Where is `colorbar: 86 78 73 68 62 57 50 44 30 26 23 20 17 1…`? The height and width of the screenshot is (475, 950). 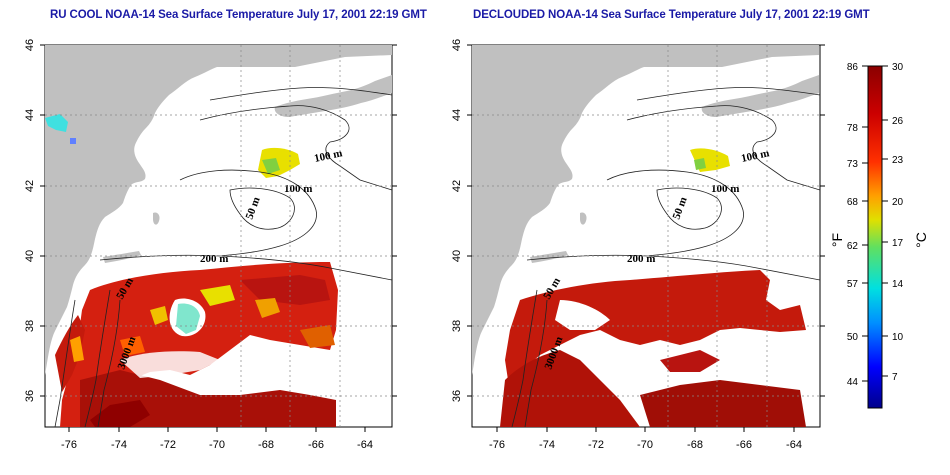
colorbar: 86 78 73 68 62 57 50 44 30 26 23 20 17 1… is located at coordinates (879, 235).